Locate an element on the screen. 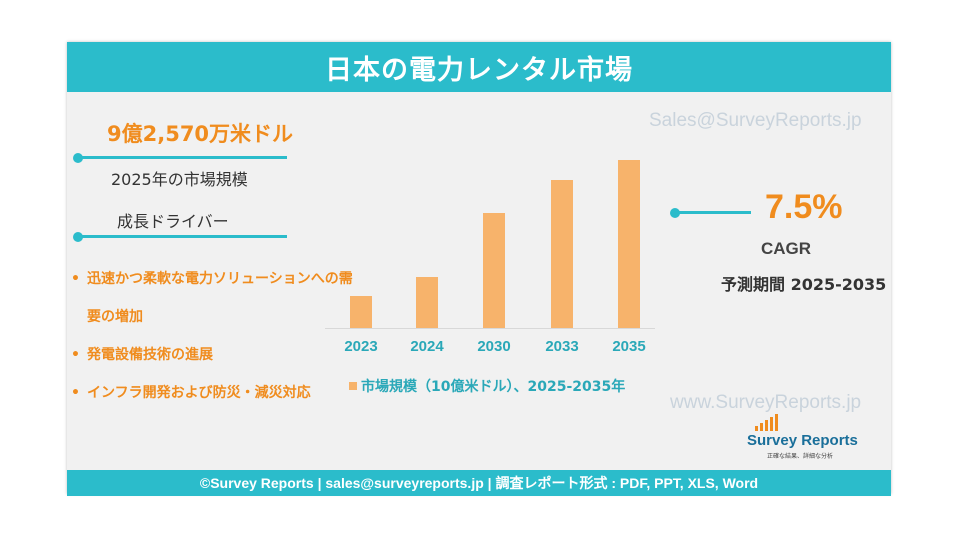 This screenshot has height=540, width=960. drivers-heading: 成長ドライバー is located at coordinates (173, 221).